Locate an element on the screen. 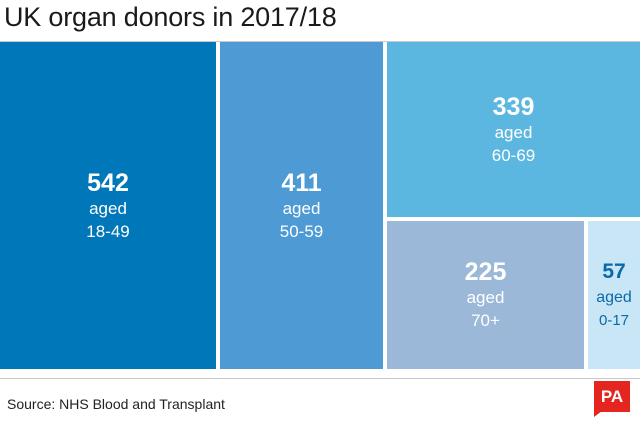 This screenshot has height=421, width=640. tile-value: 339 is located at coordinates (513, 106).